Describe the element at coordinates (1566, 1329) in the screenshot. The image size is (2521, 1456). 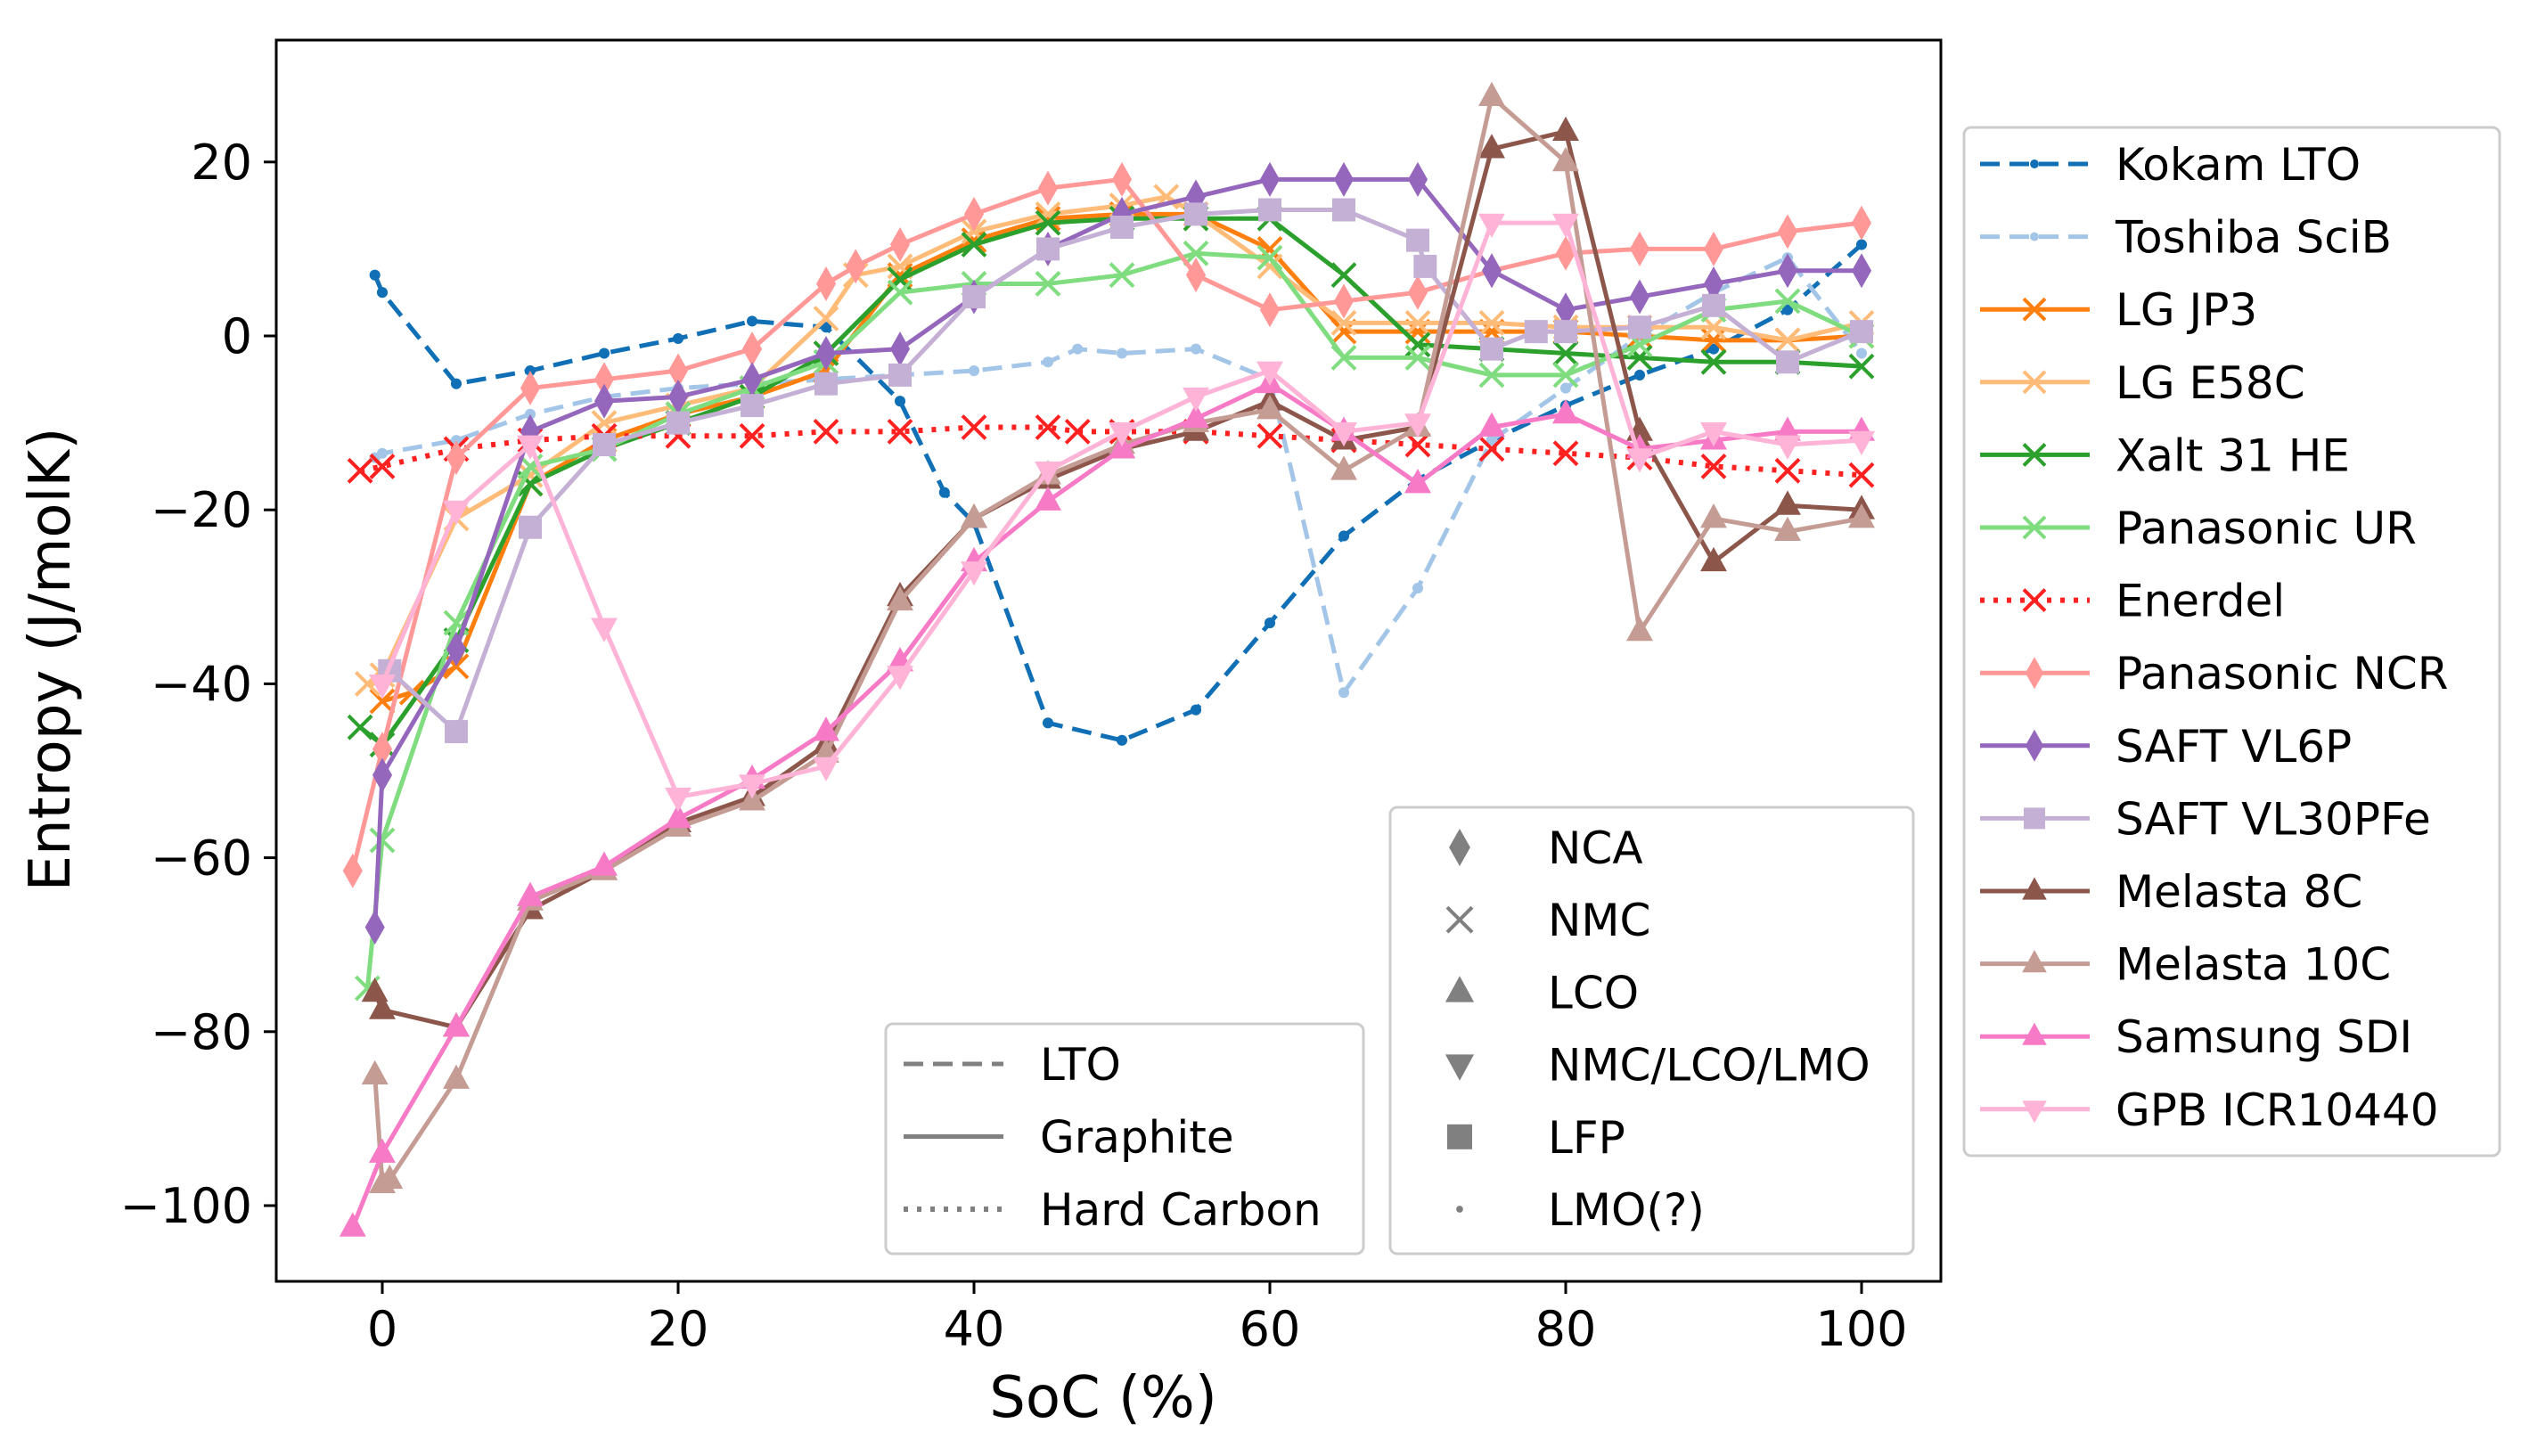
I see `x-tick-label: 80` at that location.